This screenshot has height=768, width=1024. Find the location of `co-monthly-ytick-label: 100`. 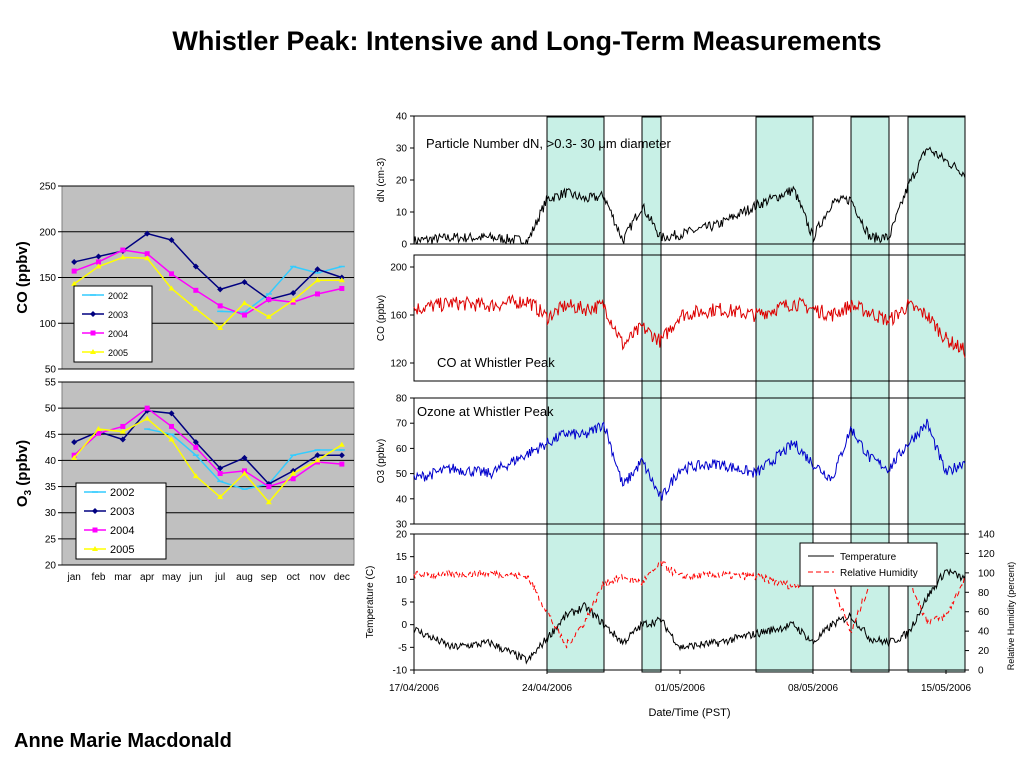

co-monthly-ytick-label: 100 is located at coordinates (47, 324).